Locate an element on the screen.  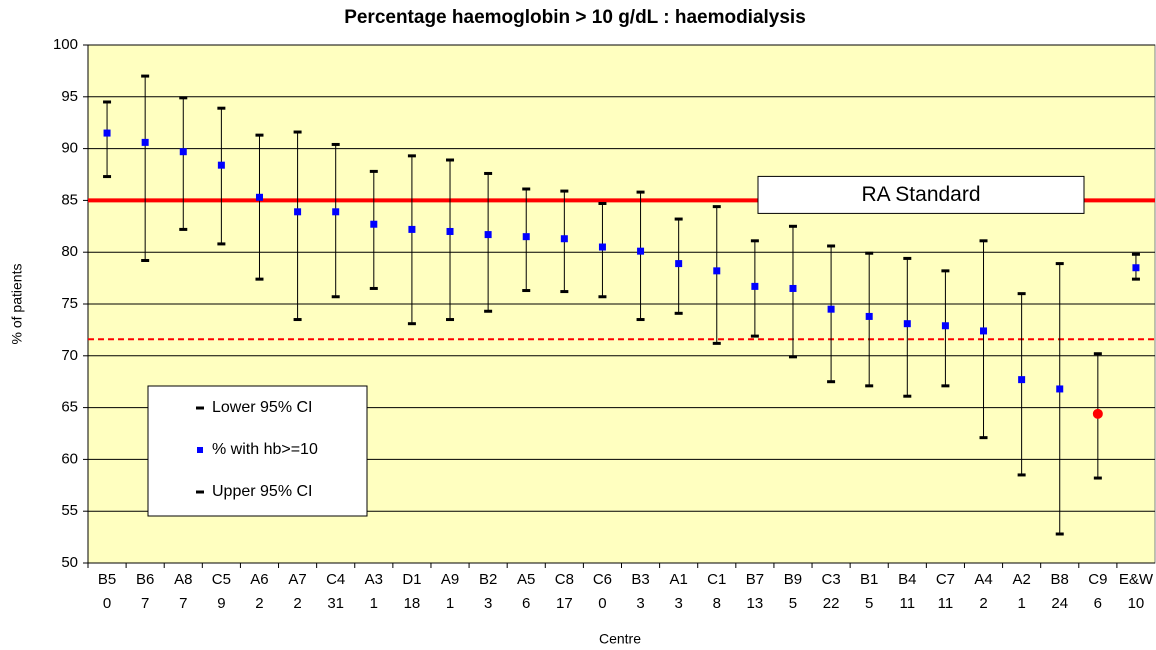
x-tick-sublabel: 18 is located at coordinates (412, 603).